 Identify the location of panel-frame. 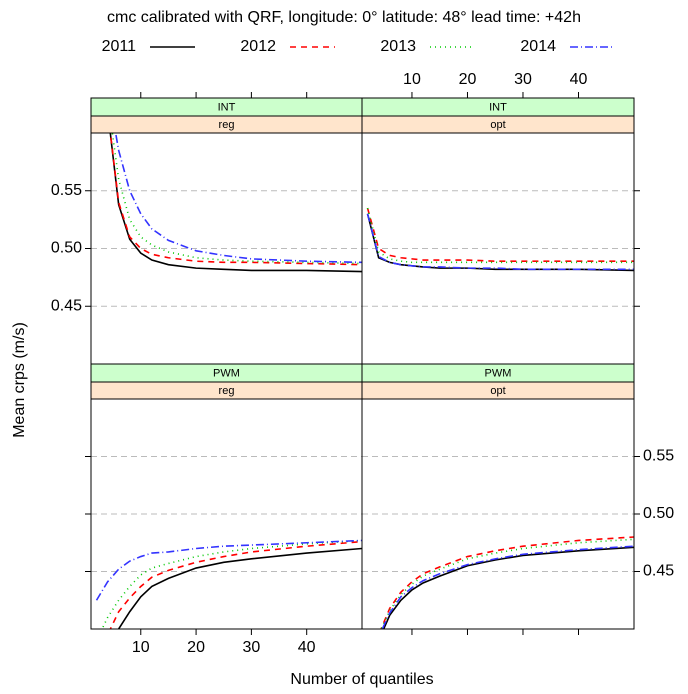
(498, 514).